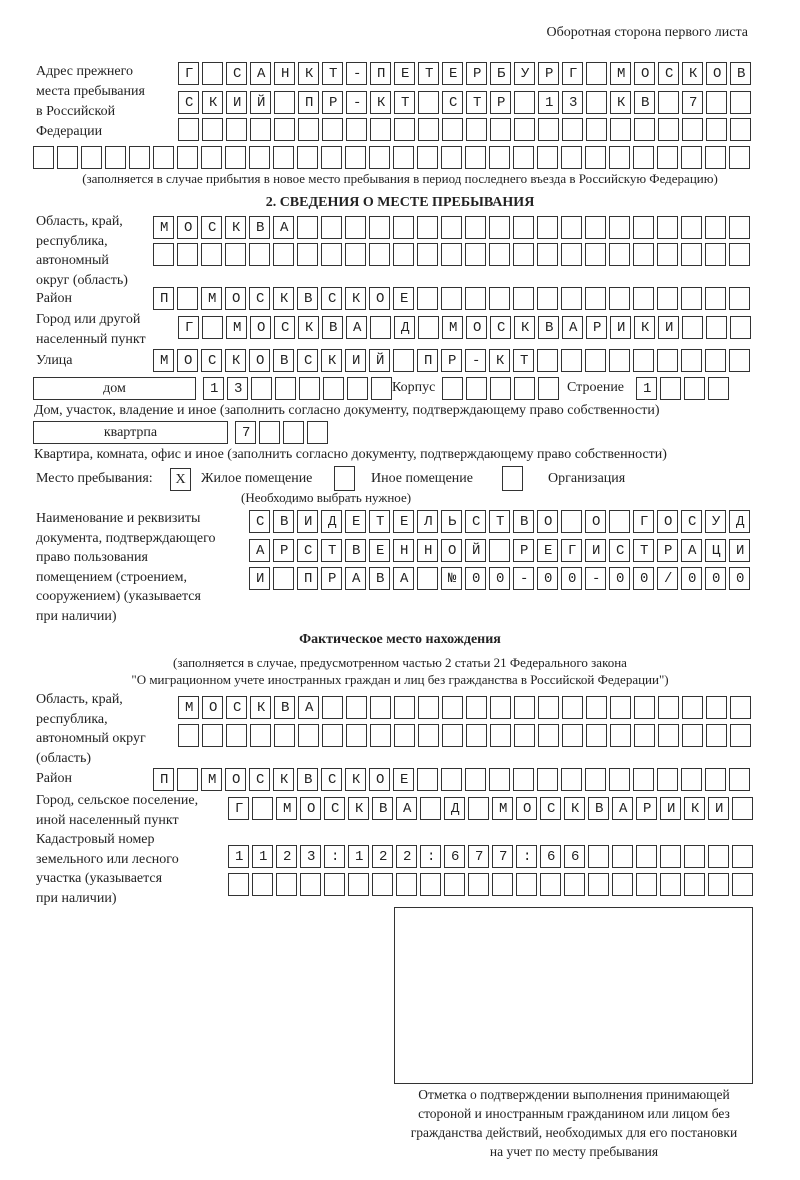 Image resolution: width=800 pixels, height=1180 pixels. What do you see at coordinates (114, 388) in the screenshot?
I see `house-type-field: дом` at bounding box center [114, 388].